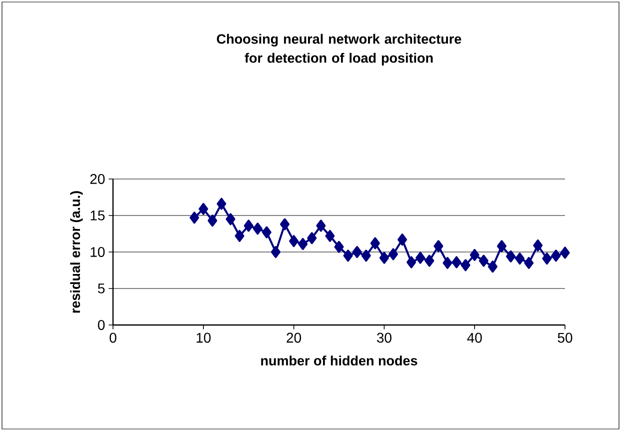 This screenshot has height=431, width=621. I want to click on y-tick-label: 10, so click(97, 252).